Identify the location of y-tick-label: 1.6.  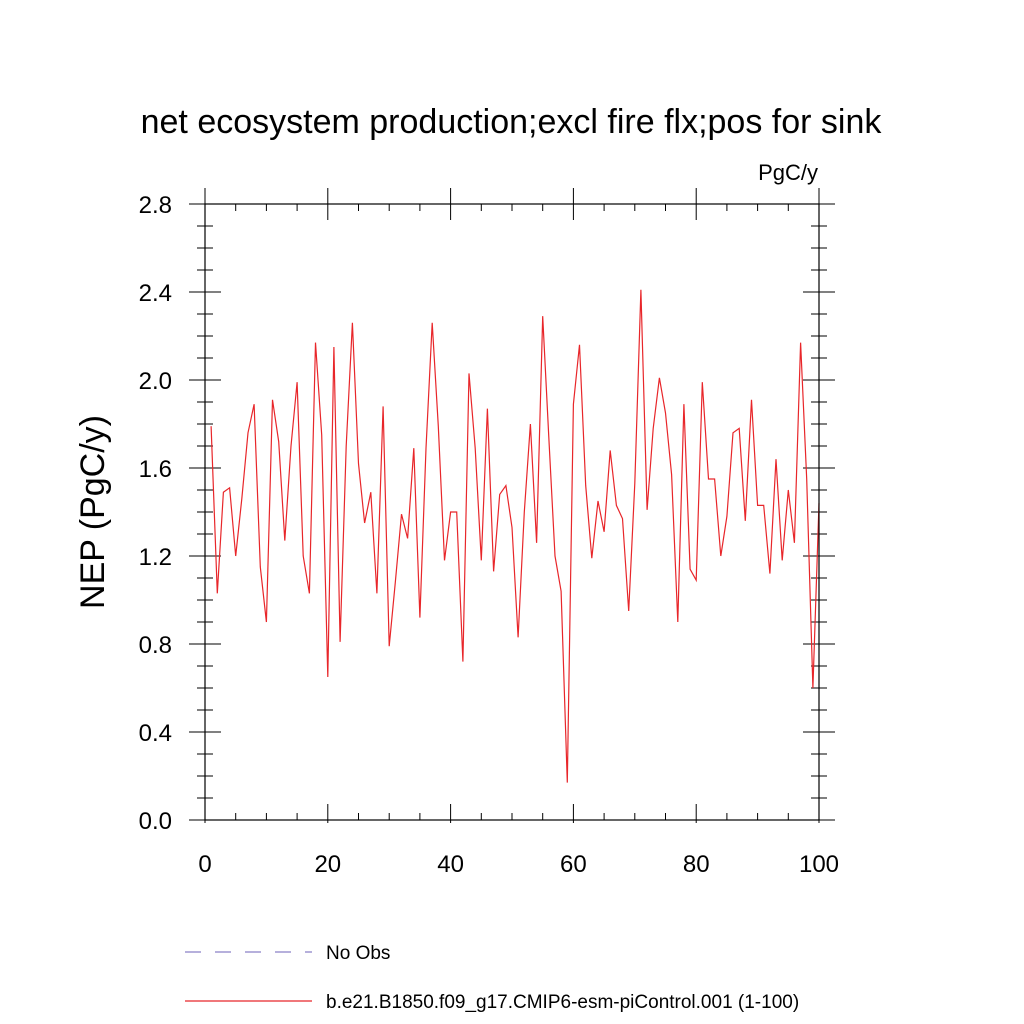
(155, 469).